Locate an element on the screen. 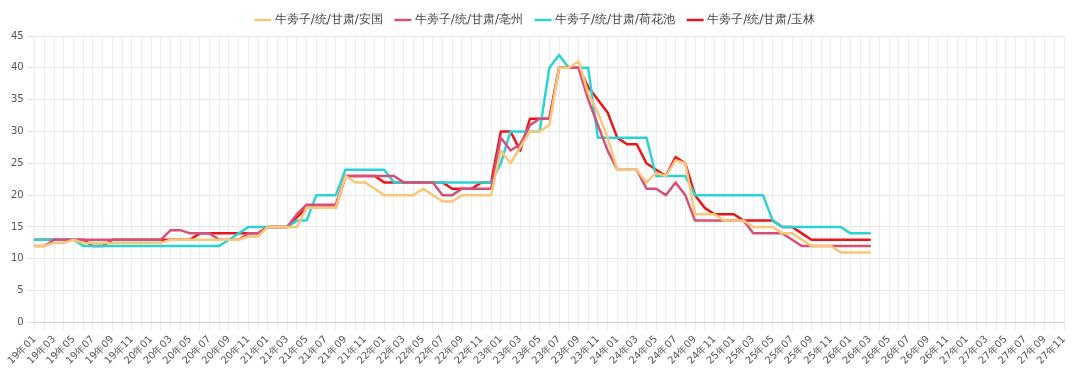 This screenshot has height=374, width=1080. legend-label: 牛蒡子/统/甘肃/荷花池 is located at coordinates (615, 19).